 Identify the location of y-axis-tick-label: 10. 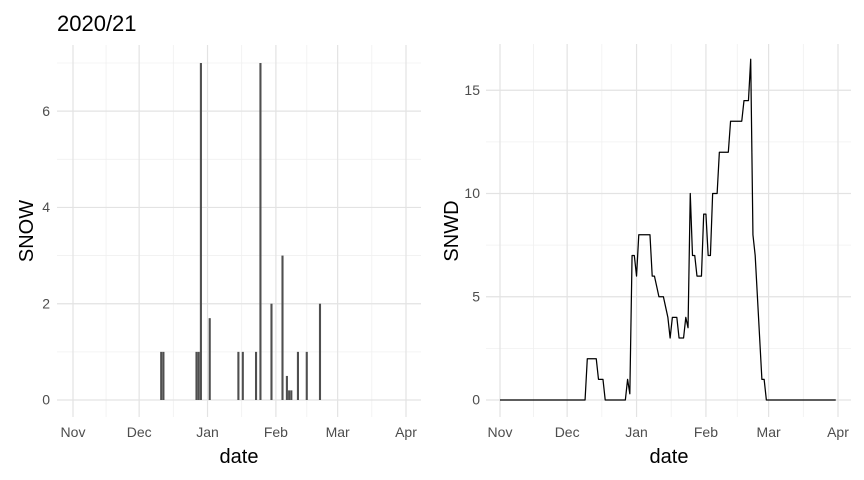
(472, 193).